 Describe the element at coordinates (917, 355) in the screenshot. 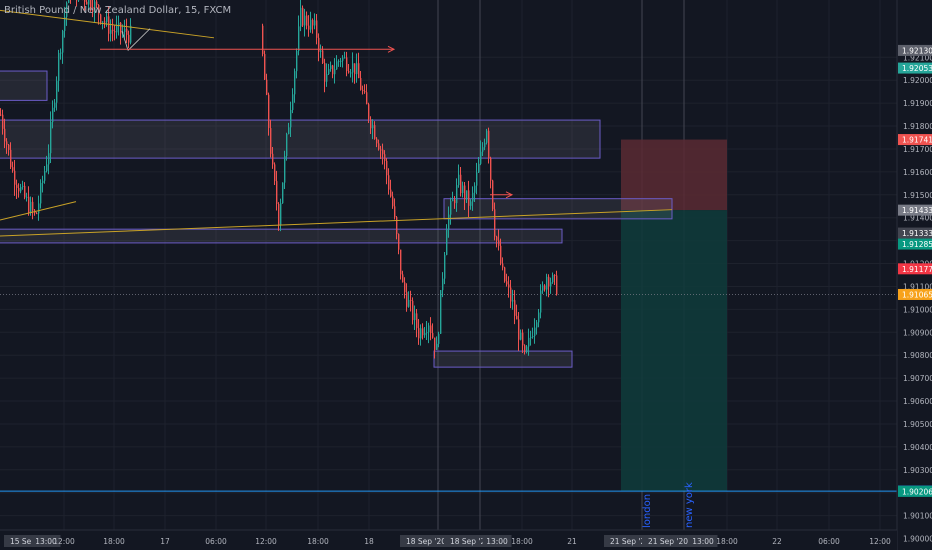

I see `price-tick-label: 1.90800` at that location.